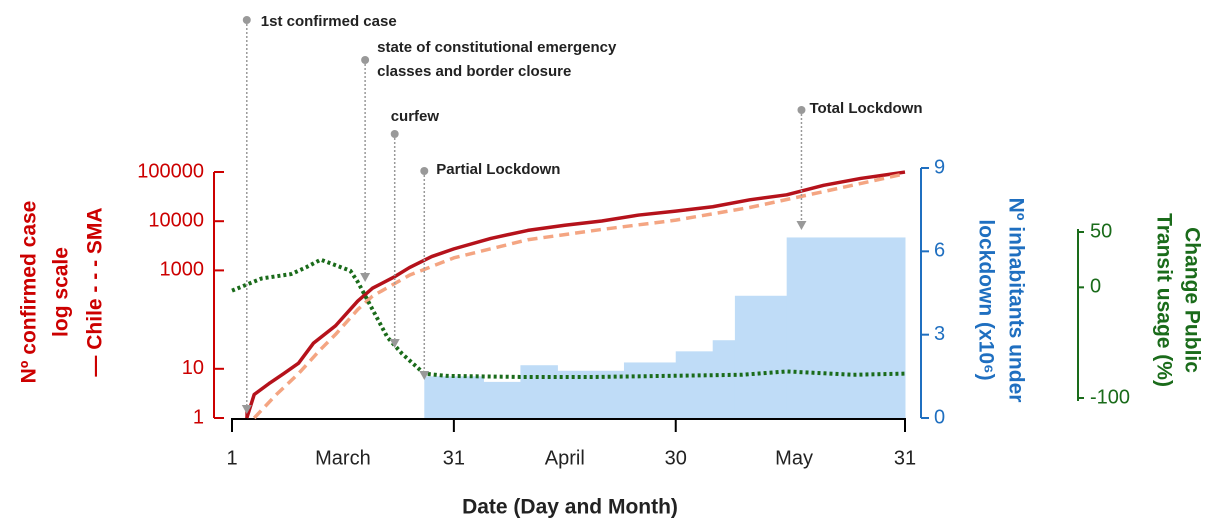  What do you see at coordinates (568, 318) in the screenshot?
I see `series-line` at bounding box center [568, 318].